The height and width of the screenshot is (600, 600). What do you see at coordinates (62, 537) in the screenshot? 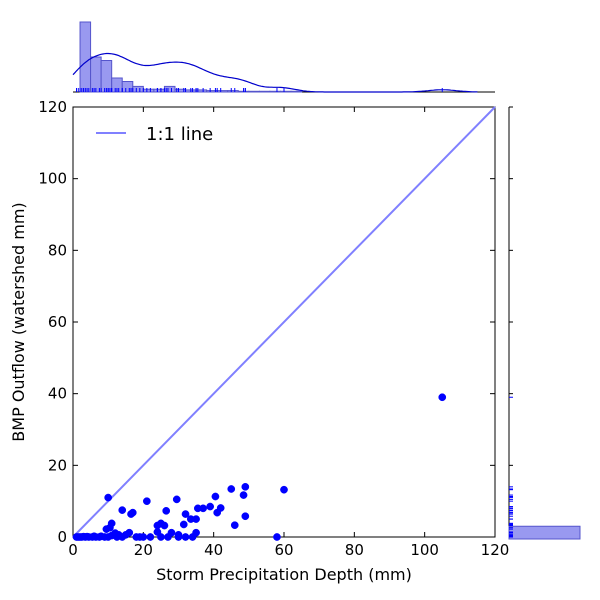
I see `y-tick-label: 0` at bounding box center [62, 537].